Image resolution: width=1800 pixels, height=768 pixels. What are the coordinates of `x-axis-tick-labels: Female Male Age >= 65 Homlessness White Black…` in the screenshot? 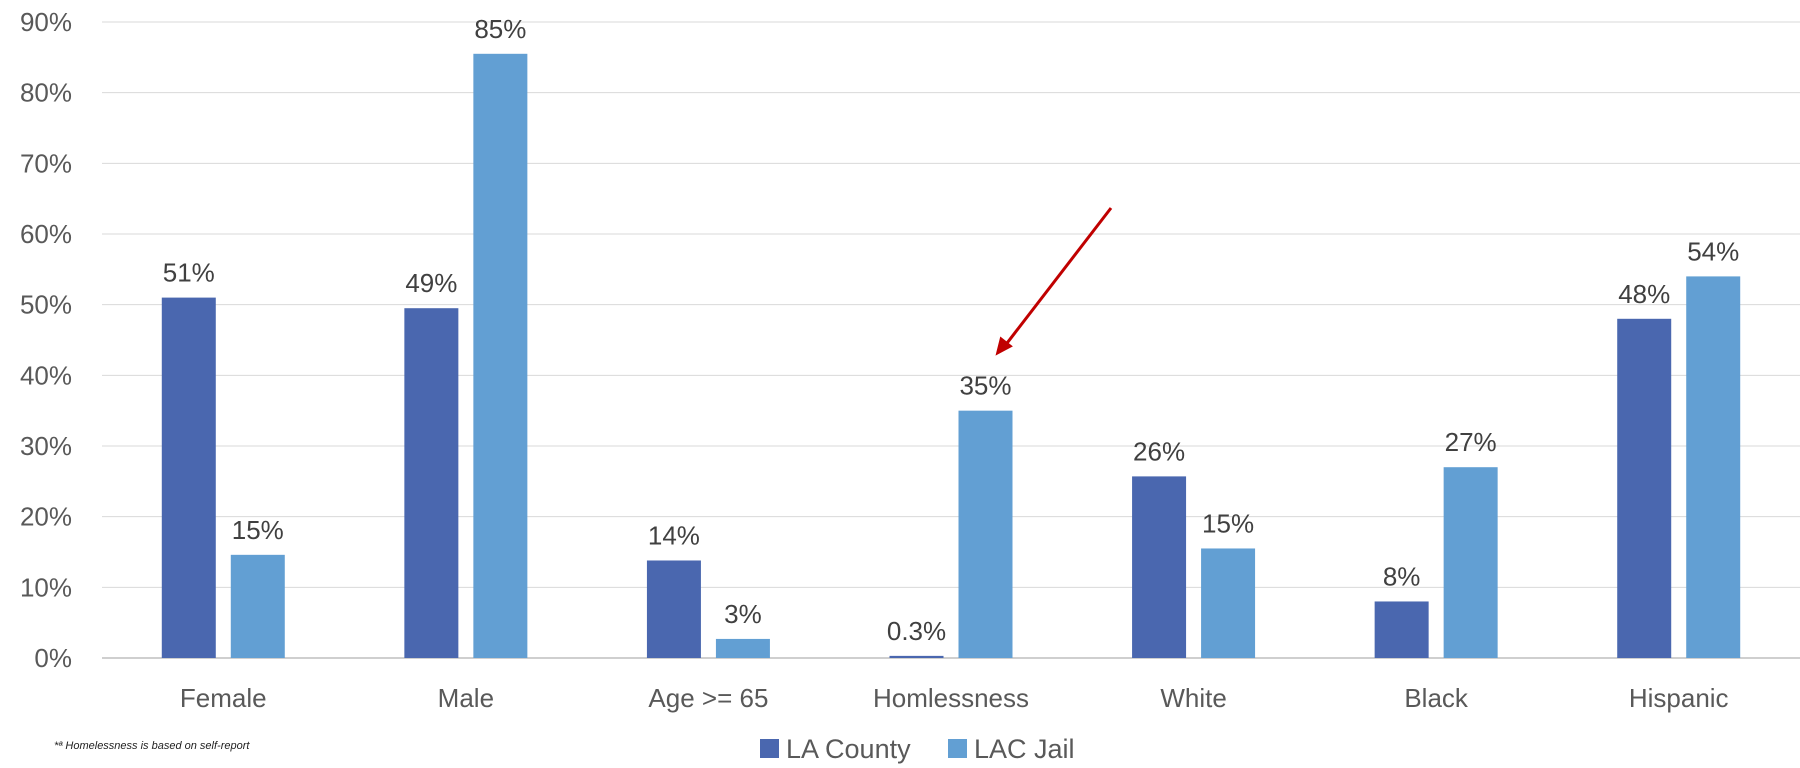 It's located at (954, 698).